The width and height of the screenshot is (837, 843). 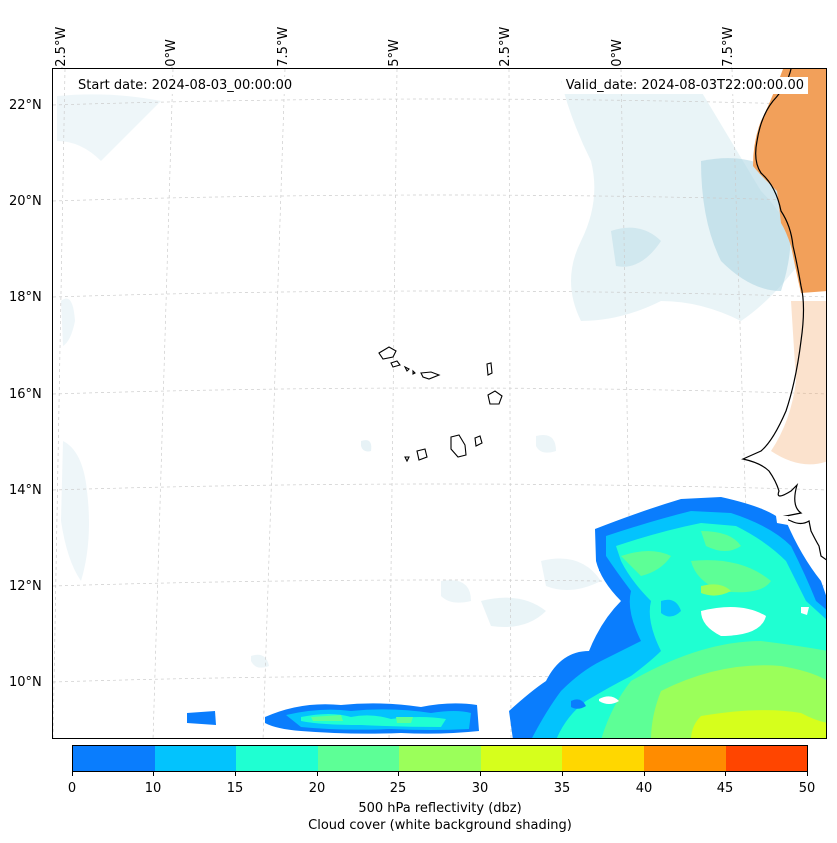 I want to click on africa-land-light-shading, so click(x=798, y=383).